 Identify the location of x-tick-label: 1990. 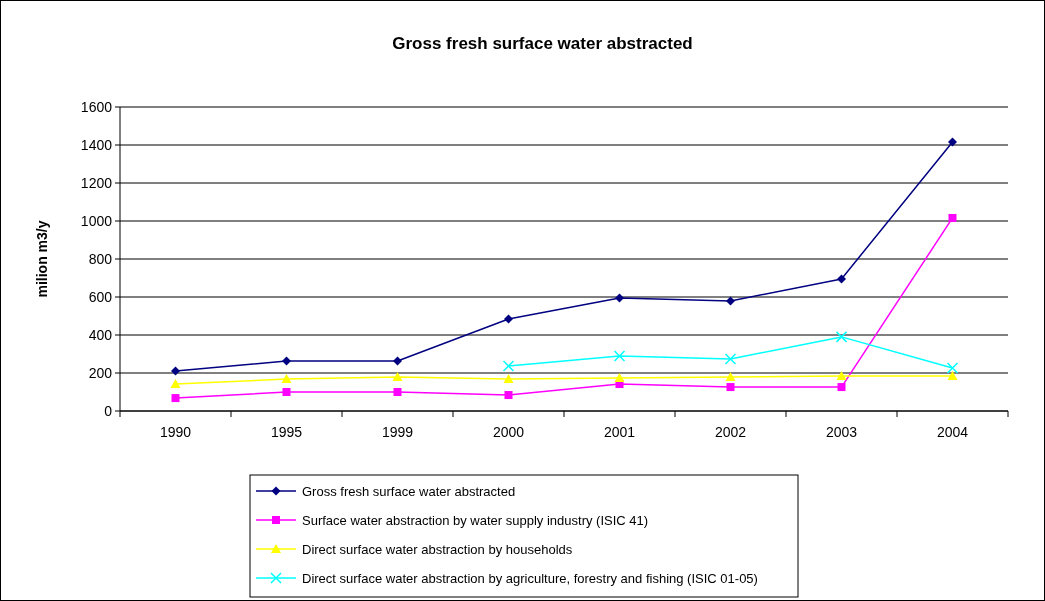
(175, 432).